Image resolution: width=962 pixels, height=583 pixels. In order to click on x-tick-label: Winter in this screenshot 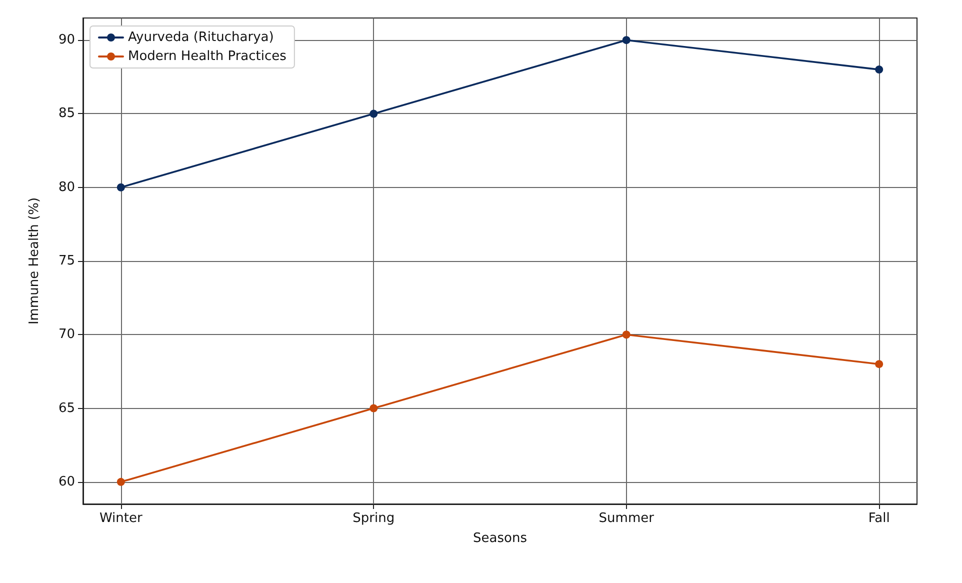, I will do `click(121, 518)`.